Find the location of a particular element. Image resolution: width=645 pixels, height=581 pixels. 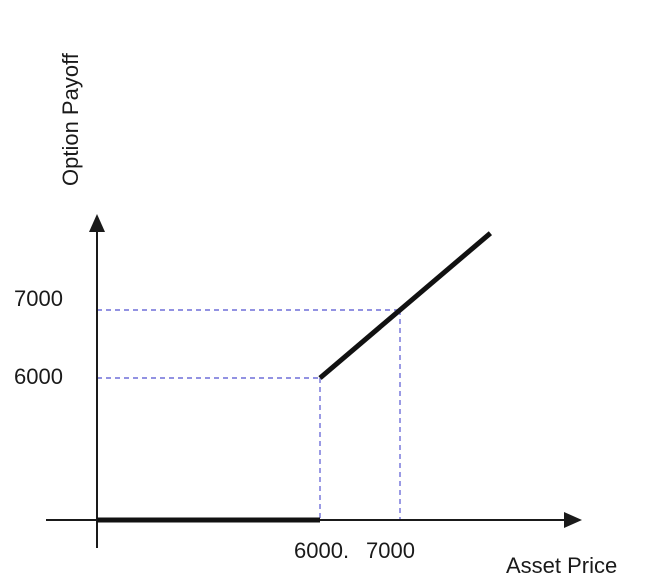

x-axis-arrow is located at coordinates (573, 520).